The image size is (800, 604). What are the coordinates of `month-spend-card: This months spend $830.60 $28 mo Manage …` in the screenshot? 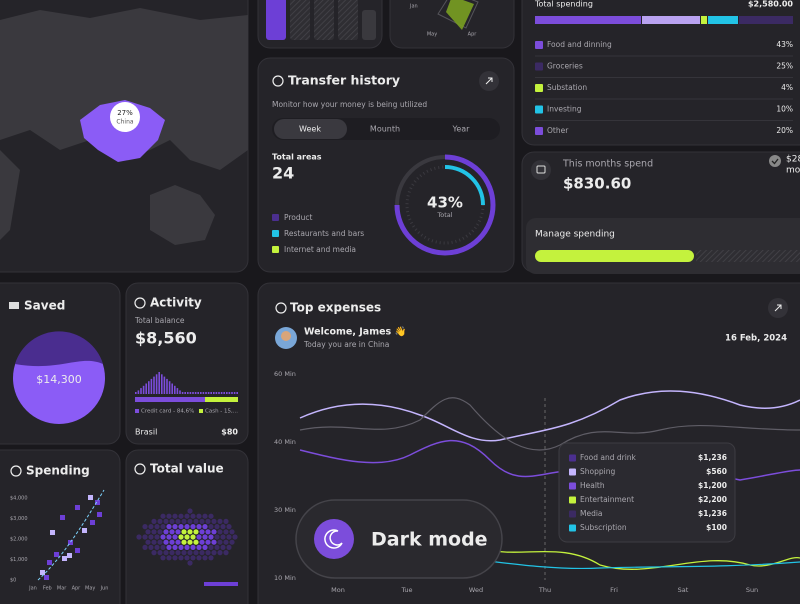 It's located at (660, 212).